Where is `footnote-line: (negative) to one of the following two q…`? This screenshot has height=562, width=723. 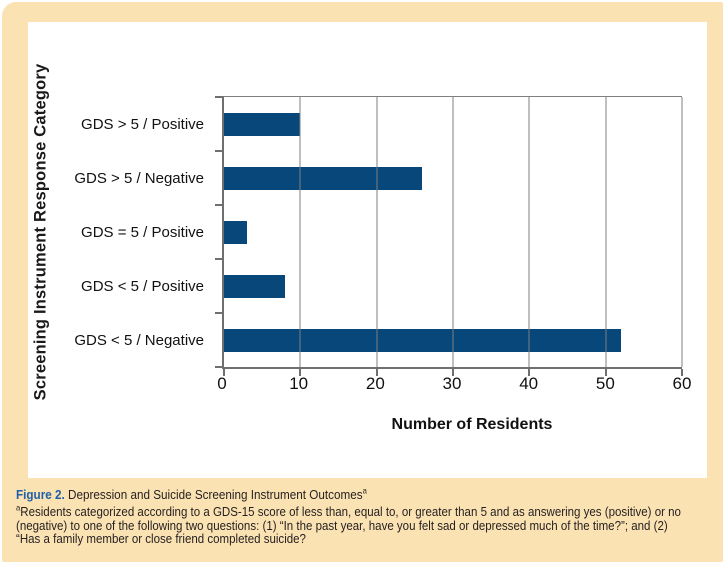 footnote-line: (negative) to one of the following two q… is located at coordinates (342, 525).